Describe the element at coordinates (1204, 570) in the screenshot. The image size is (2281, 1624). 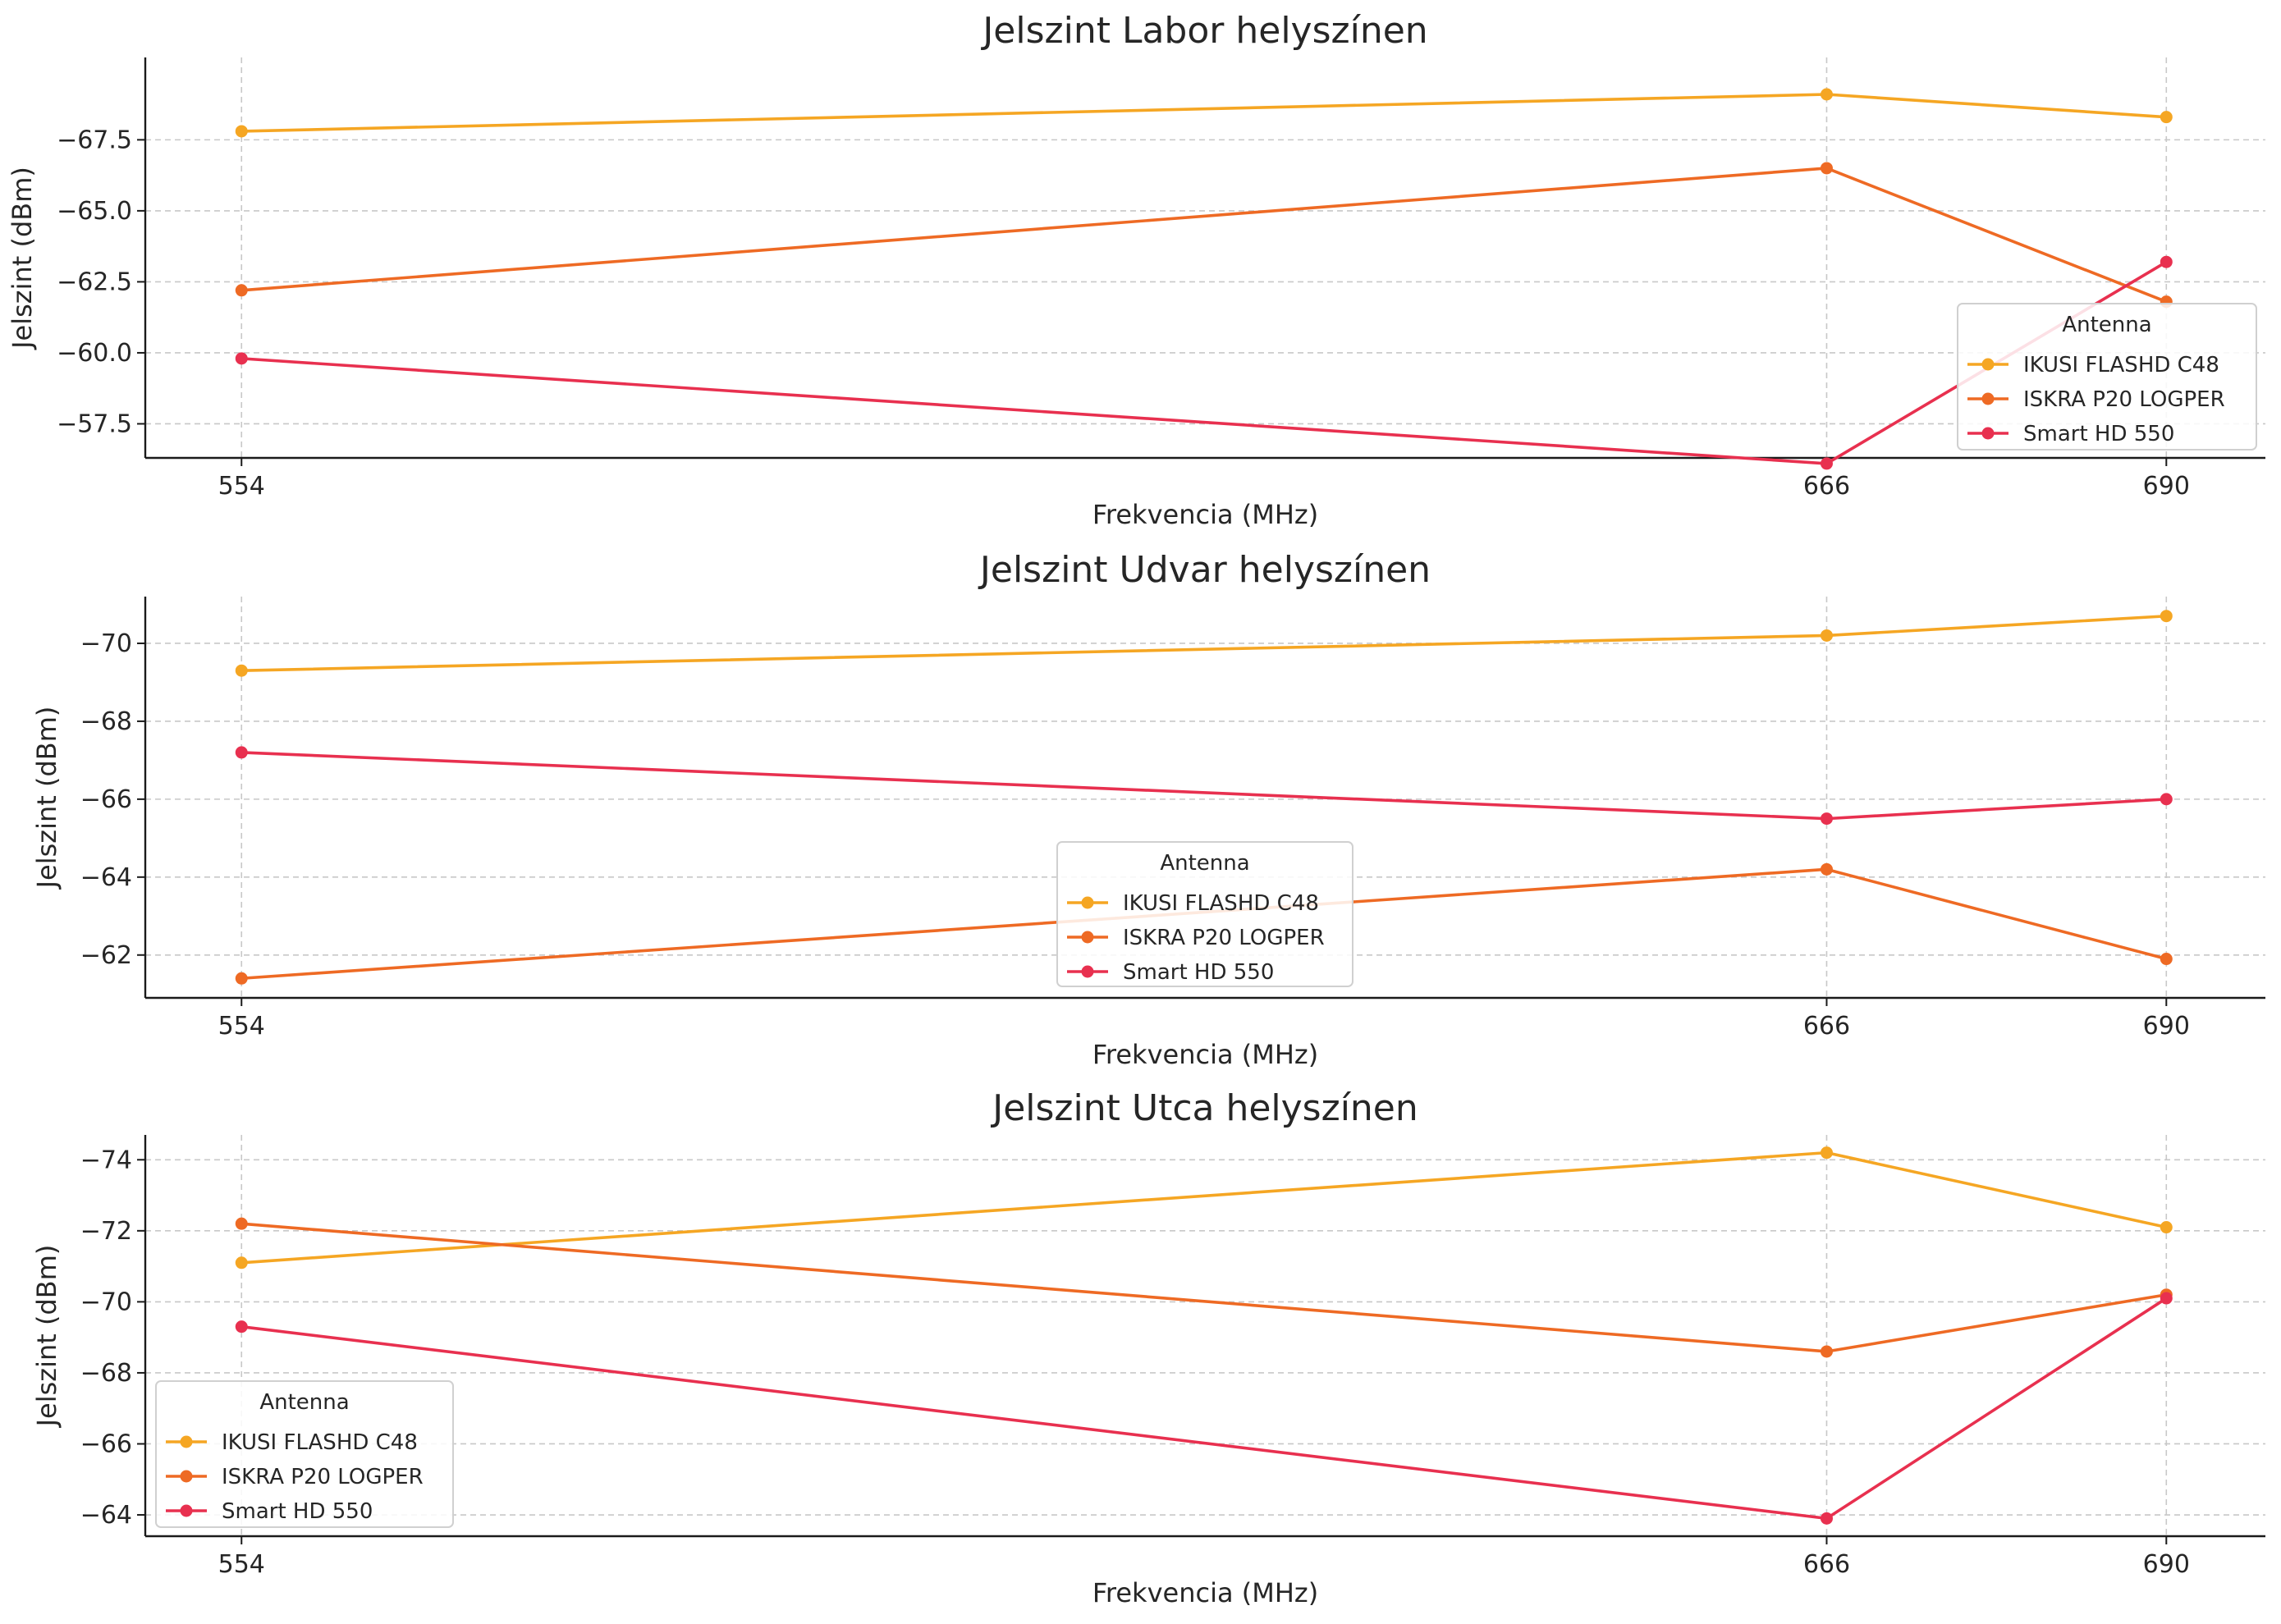
I see `chart-title: Jelszint Udvar helyszínen` at that location.